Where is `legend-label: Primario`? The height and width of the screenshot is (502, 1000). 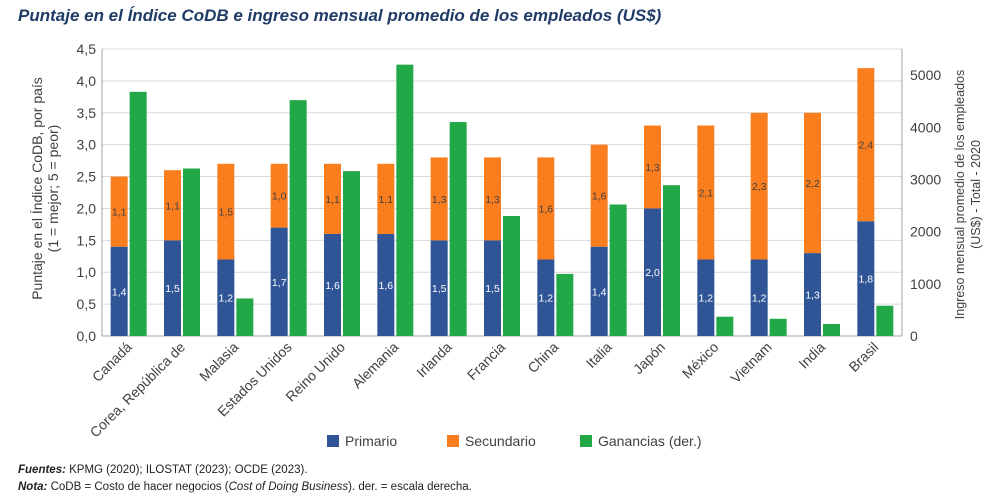 legend-label: Primario is located at coordinates (371, 441).